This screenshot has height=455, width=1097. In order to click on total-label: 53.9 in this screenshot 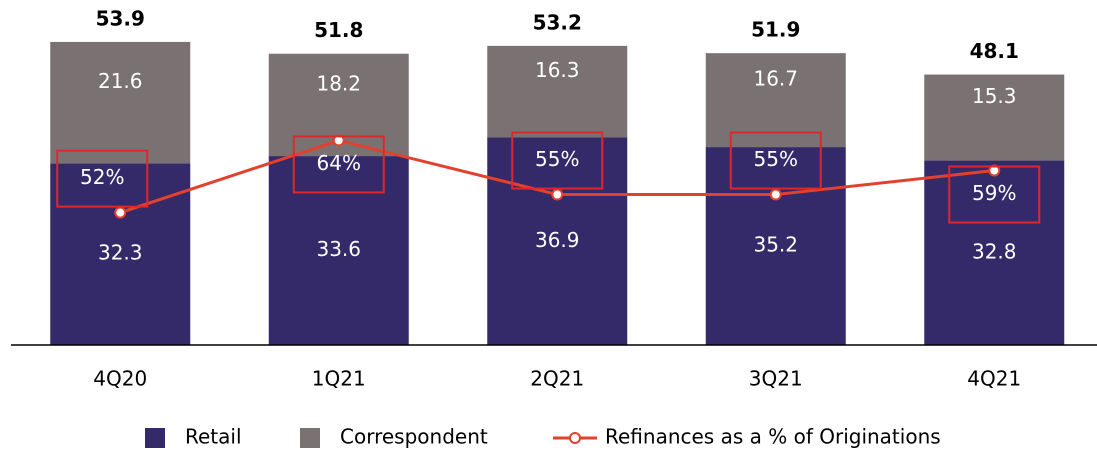, I will do `click(120, 18)`.